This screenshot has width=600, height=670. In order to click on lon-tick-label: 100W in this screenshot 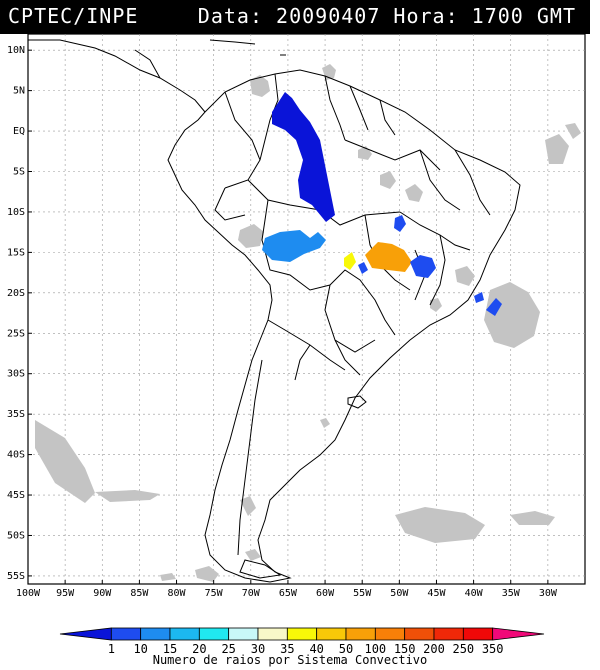, I will do `click(28, 593)`.